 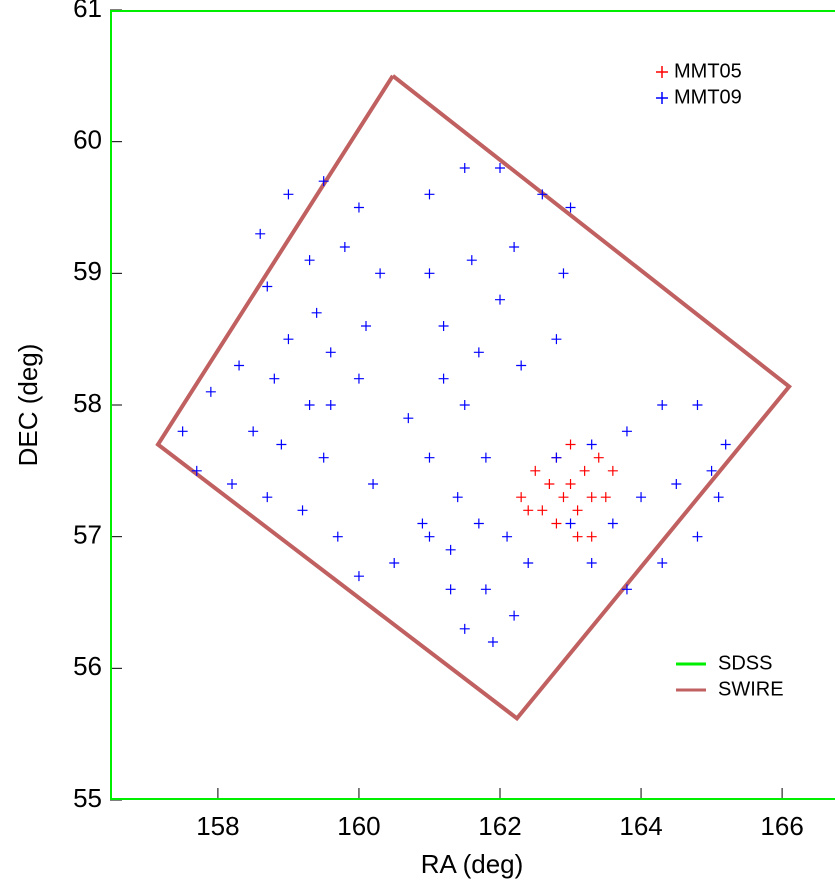 What do you see at coordinates (781, 826) in the screenshot?
I see `x-tick-label: 166` at bounding box center [781, 826].